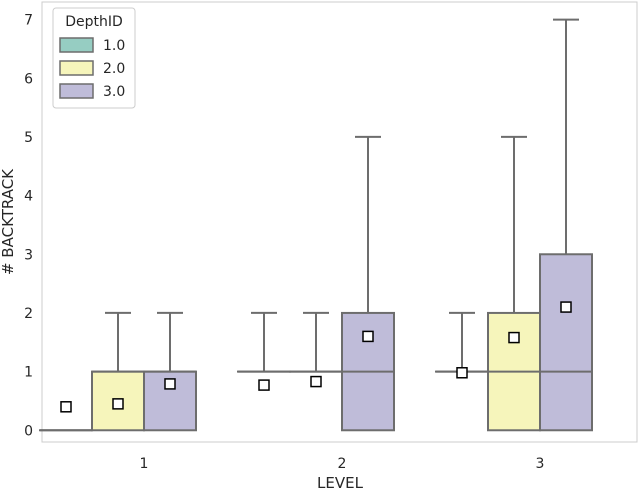 This screenshot has width=640, height=489. I want to click on legend-item: 2.0, so click(92, 68).